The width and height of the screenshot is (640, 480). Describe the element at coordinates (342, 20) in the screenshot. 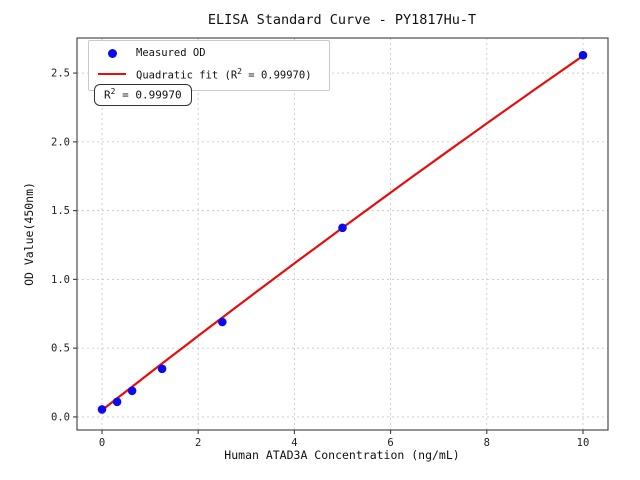

I see `chart-title: ELISA Standard Curve - PY1817Hu-T` at that location.